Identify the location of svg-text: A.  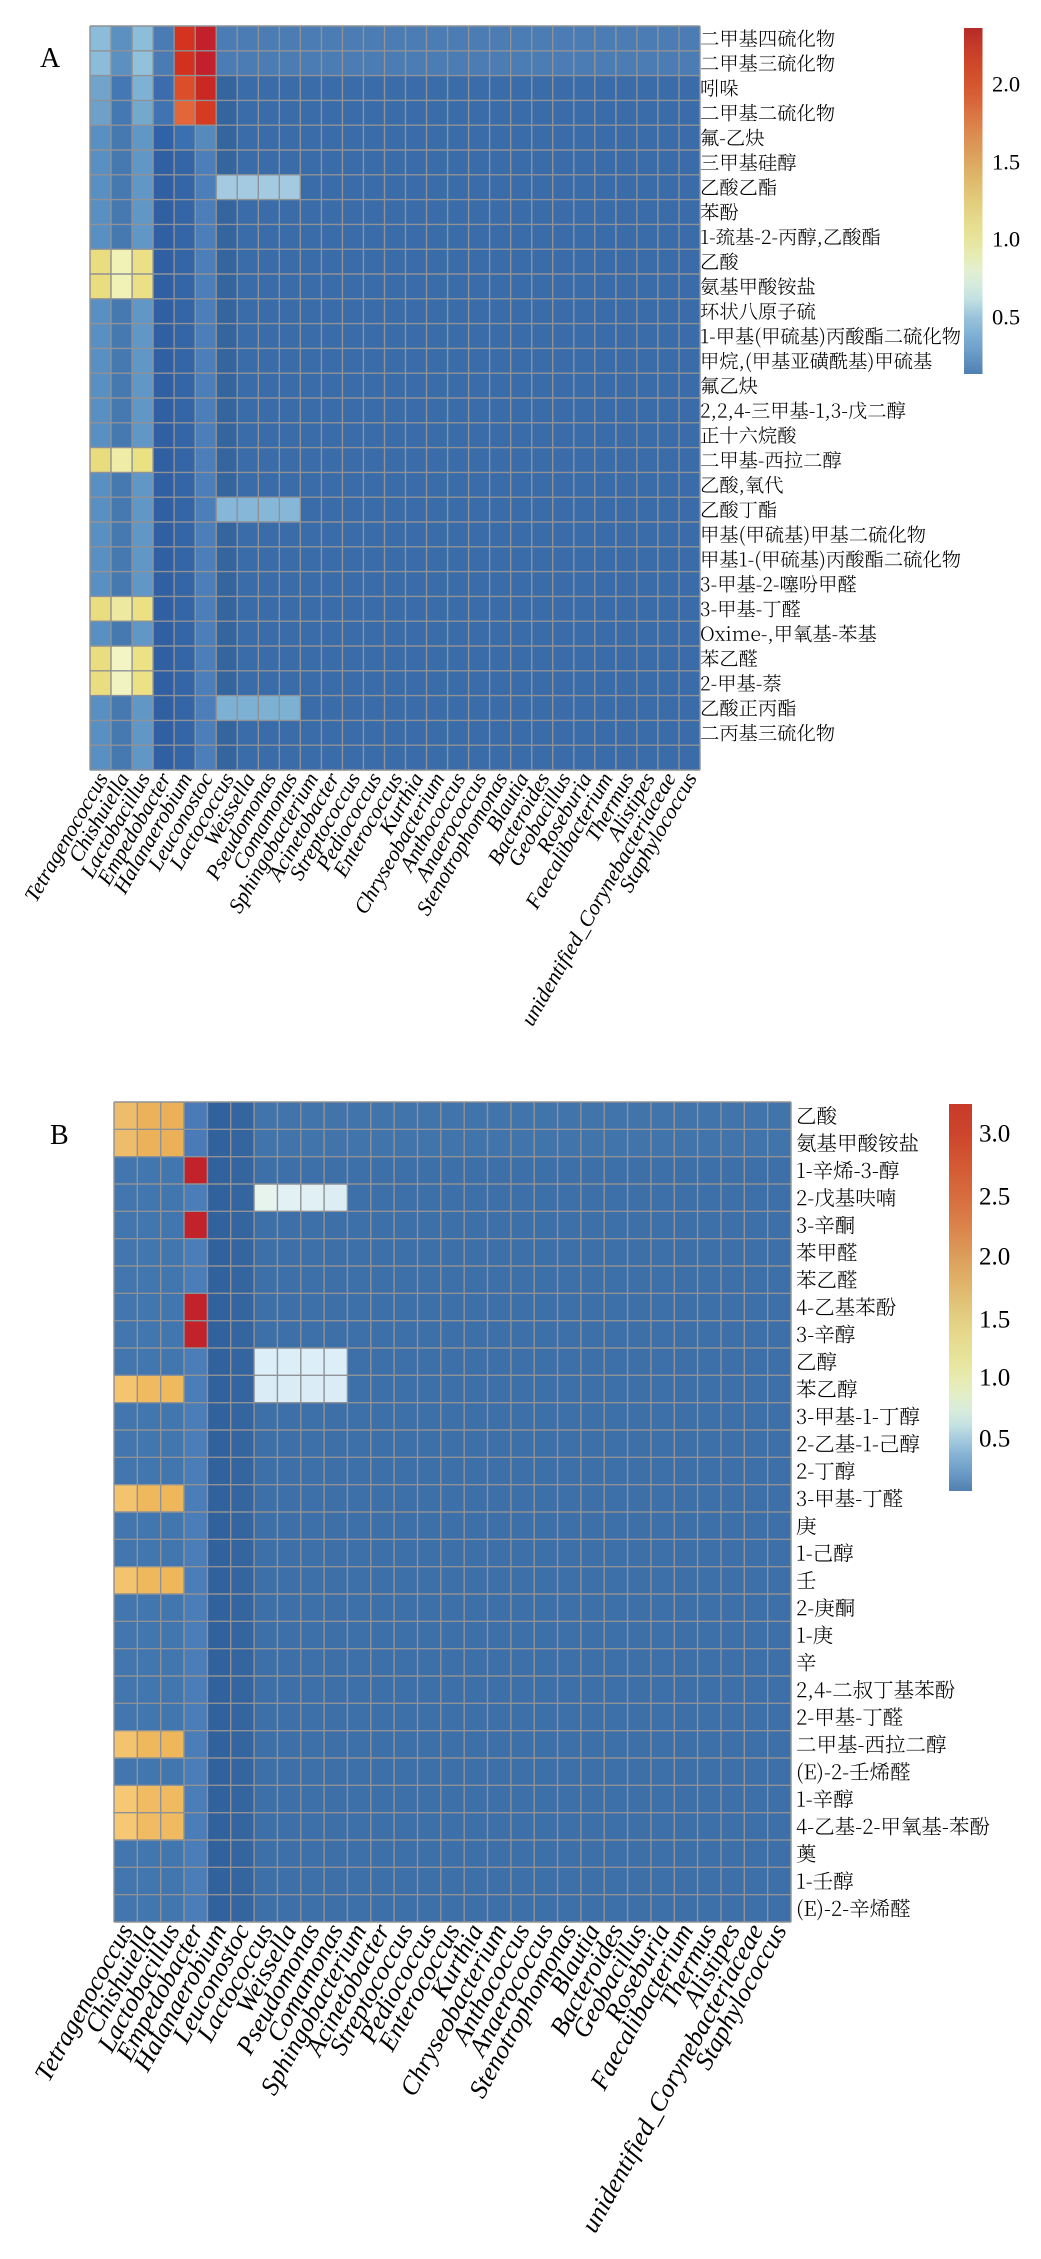
(50, 58).